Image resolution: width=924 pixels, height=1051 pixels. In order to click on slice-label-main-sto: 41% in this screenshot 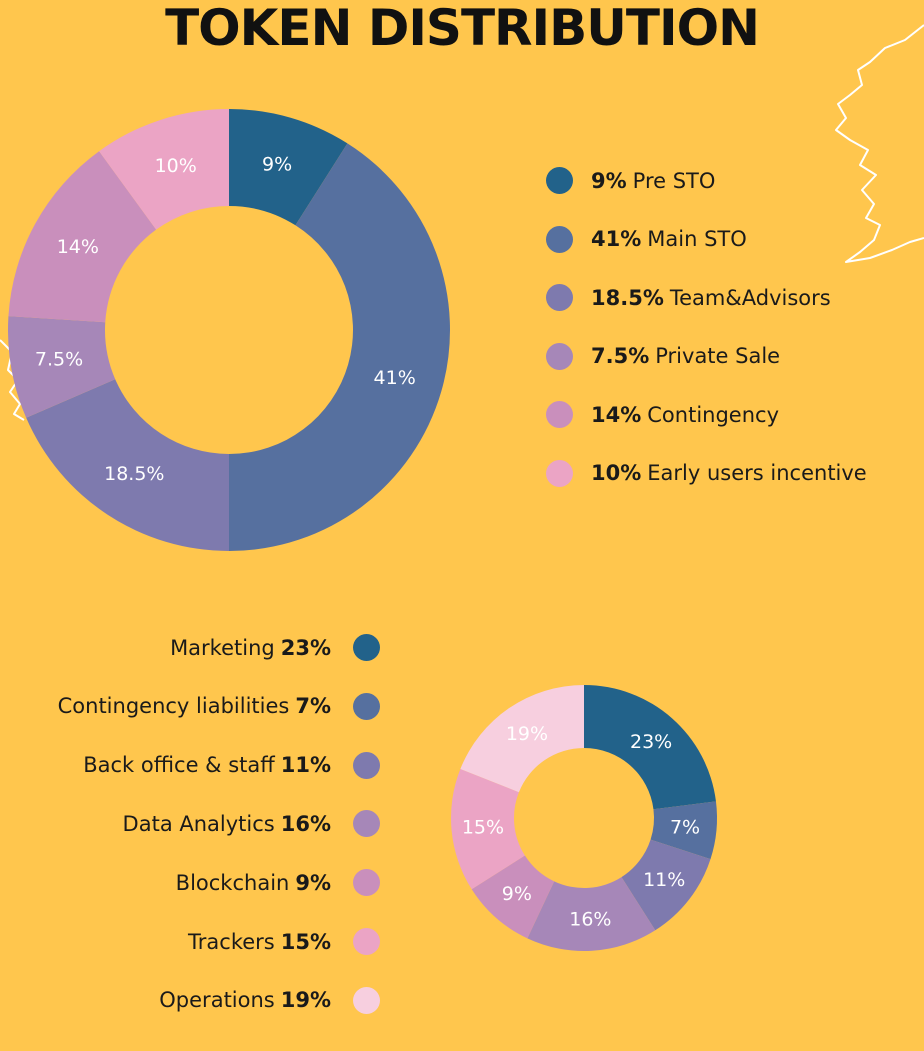, I will do `click(395, 378)`.